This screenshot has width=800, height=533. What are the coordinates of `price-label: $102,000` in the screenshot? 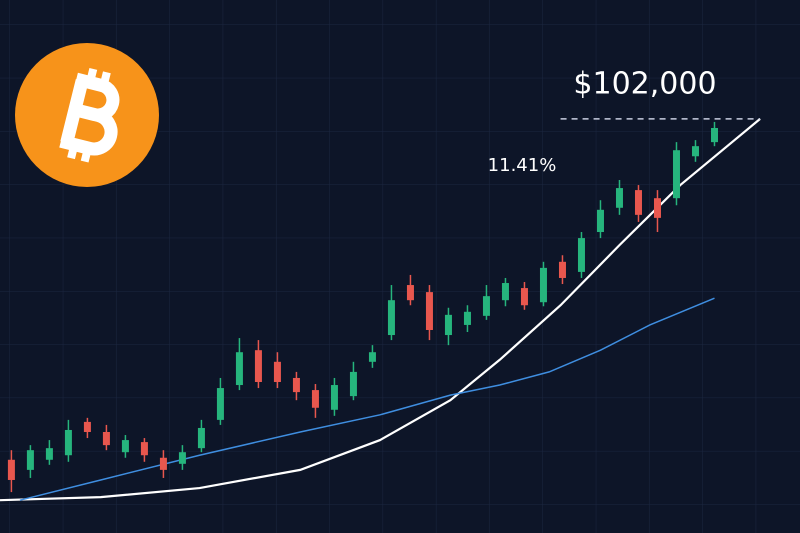 It's located at (644, 84).